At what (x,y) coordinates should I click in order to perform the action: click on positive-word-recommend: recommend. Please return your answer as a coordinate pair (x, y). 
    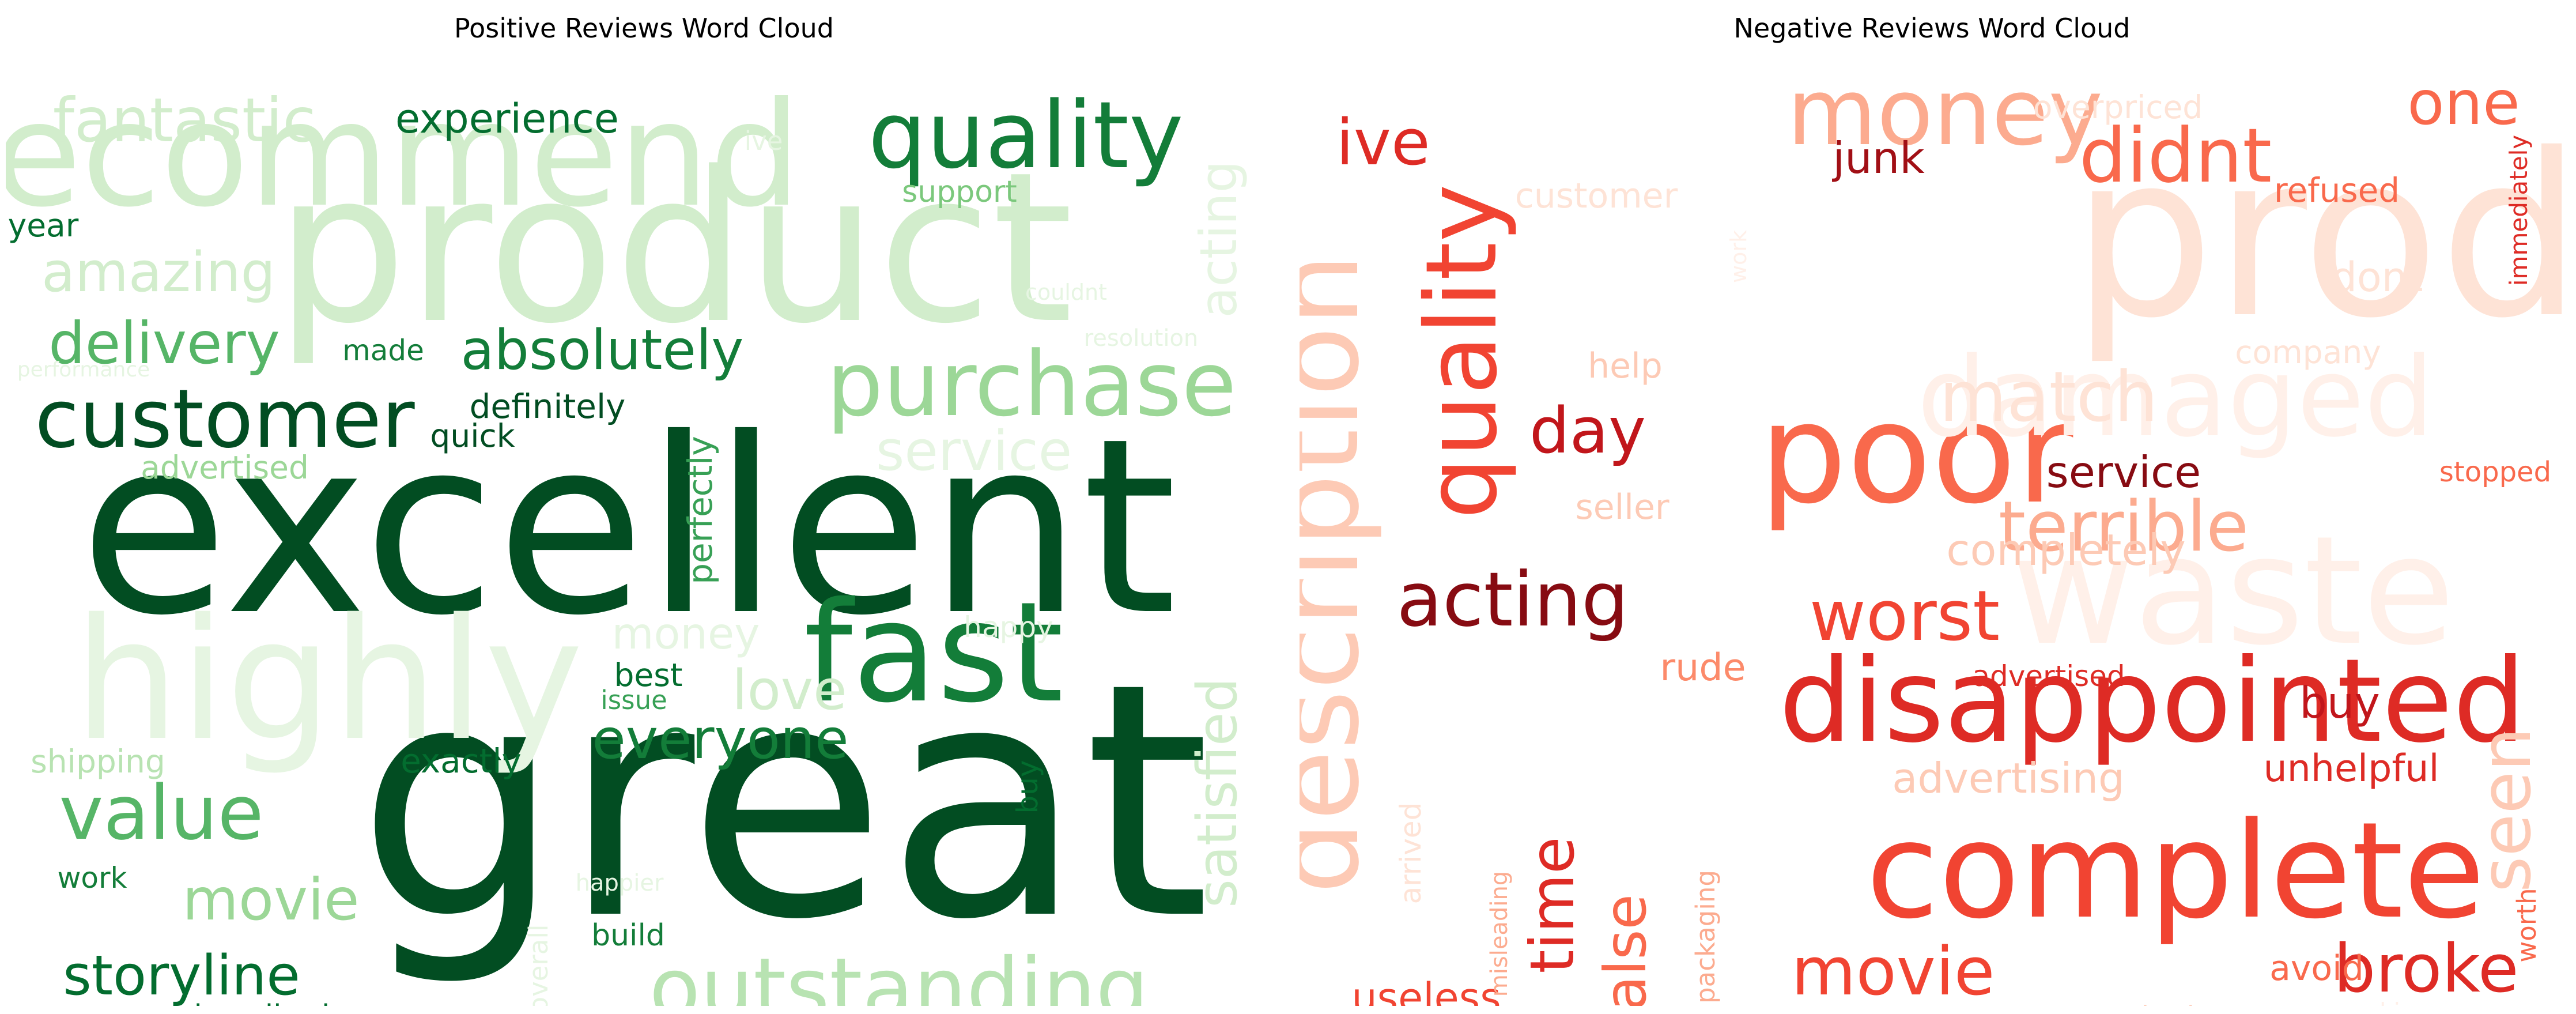
    Looking at the image, I should click on (403, 155).